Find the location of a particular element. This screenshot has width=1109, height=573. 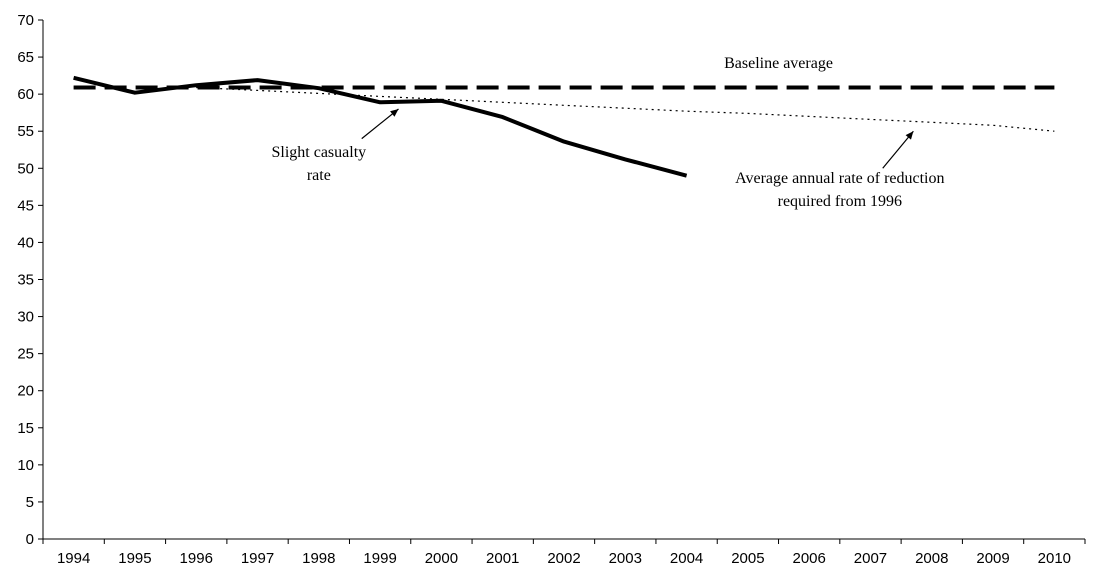

annotation-reduction-arrow-shaft is located at coordinates (898, 149).